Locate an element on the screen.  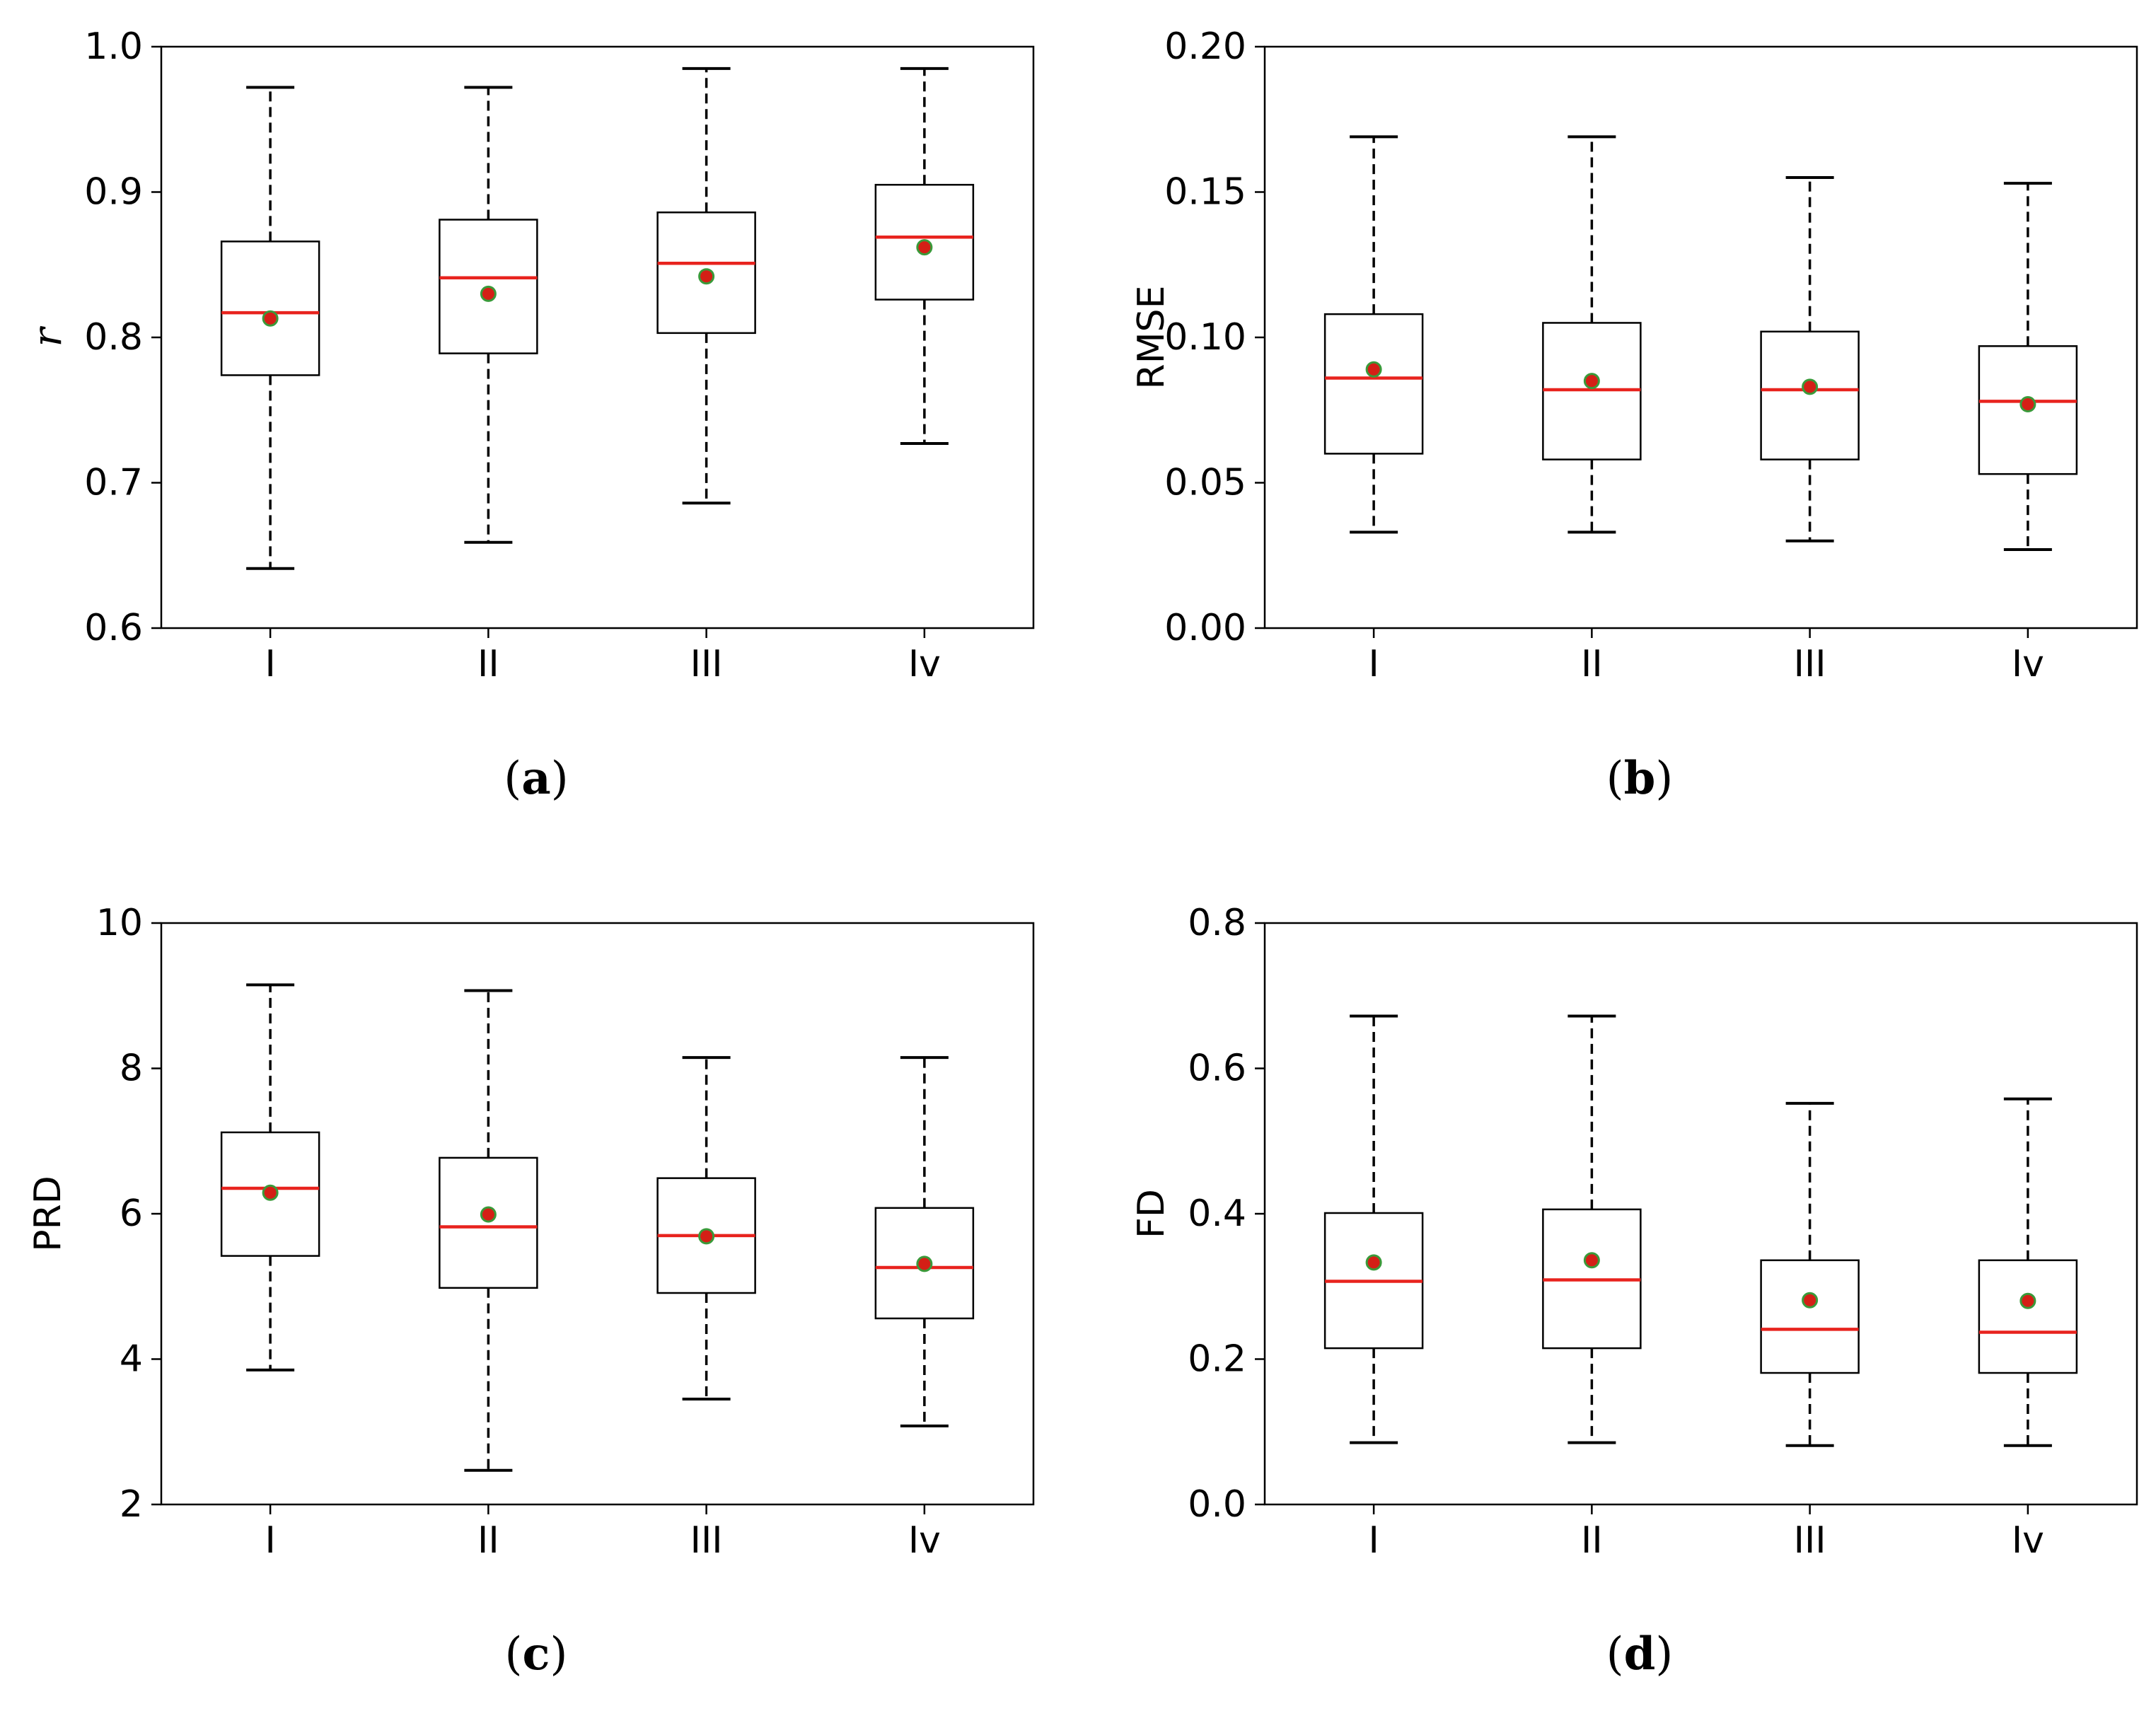
y-tick-label: 0.10 is located at coordinates (1205, 337).